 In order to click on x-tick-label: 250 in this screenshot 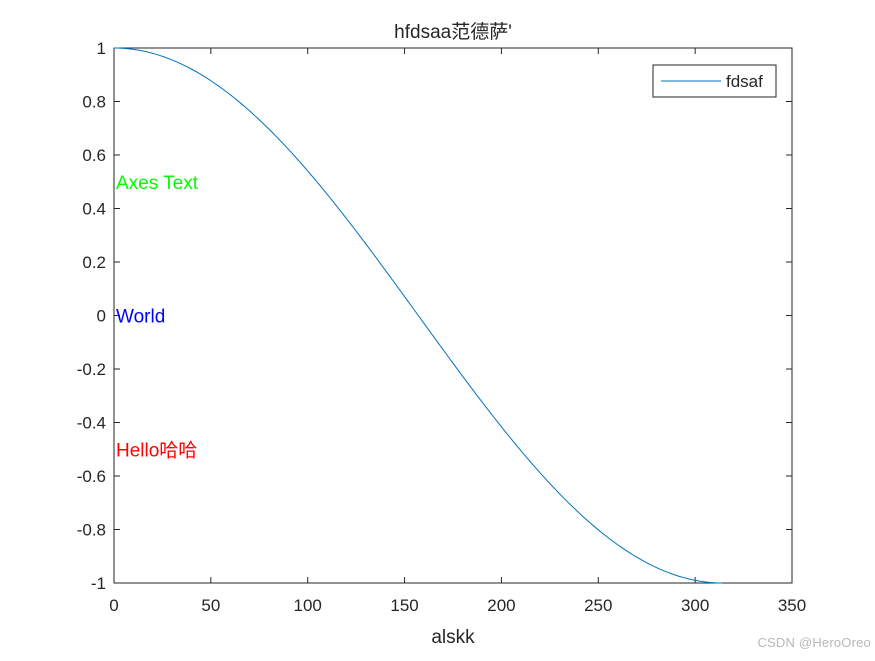, I will do `click(598, 605)`.